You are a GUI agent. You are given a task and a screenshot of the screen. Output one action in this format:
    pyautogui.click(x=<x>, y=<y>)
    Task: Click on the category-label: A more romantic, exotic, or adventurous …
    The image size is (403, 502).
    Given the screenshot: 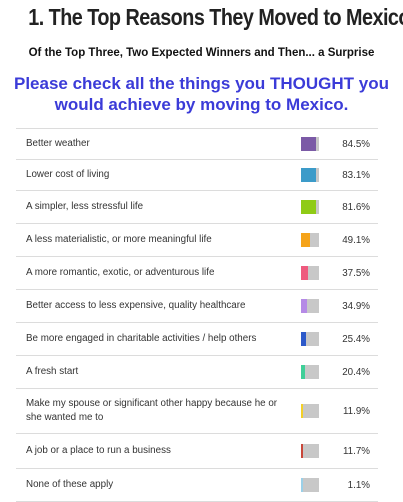 What is the action you would take?
    pyautogui.click(x=120, y=272)
    